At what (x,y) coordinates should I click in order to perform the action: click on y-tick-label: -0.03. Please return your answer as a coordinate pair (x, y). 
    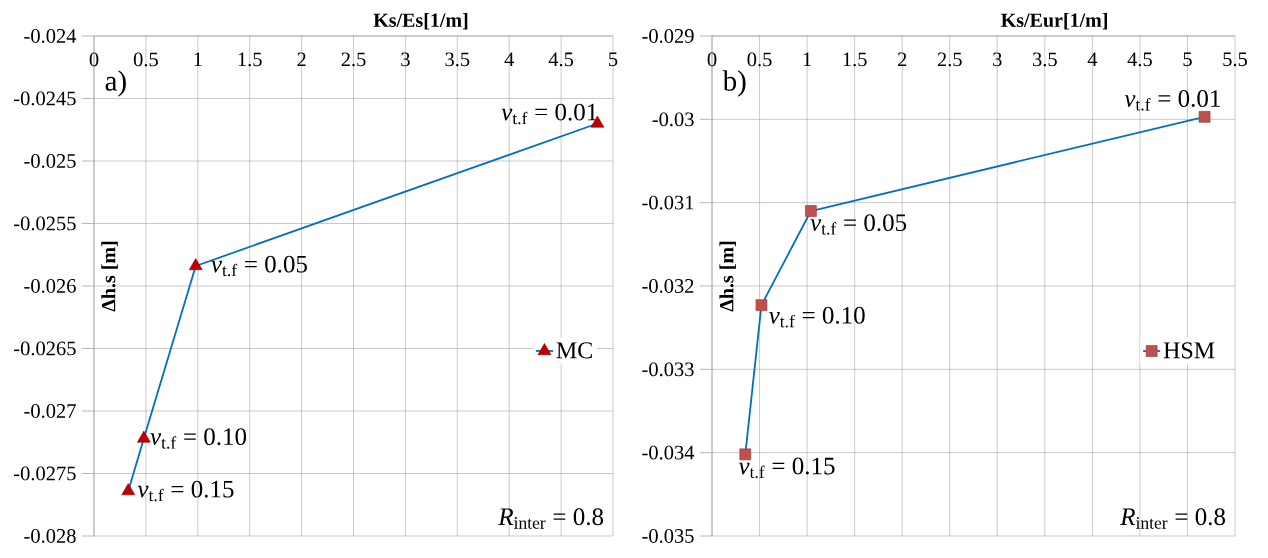
    Looking at the image, I should click on (673, 119).